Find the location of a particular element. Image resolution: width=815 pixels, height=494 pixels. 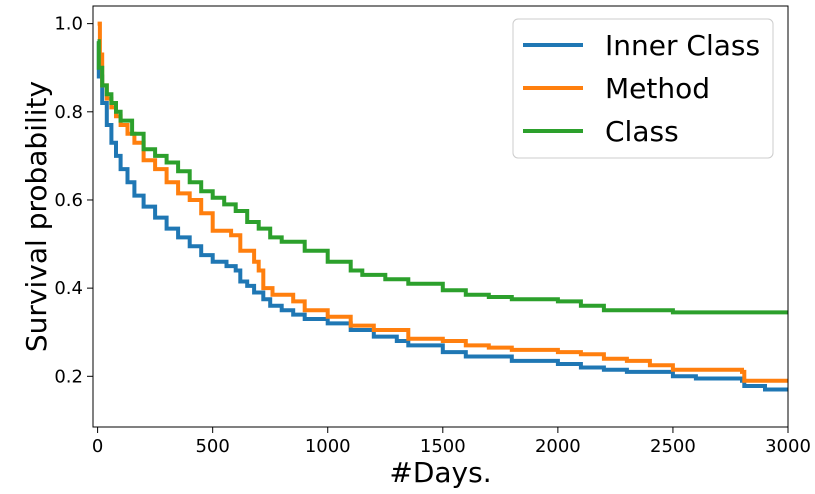

y-tick-label: 0.6 is located at coordinates (68, 200).